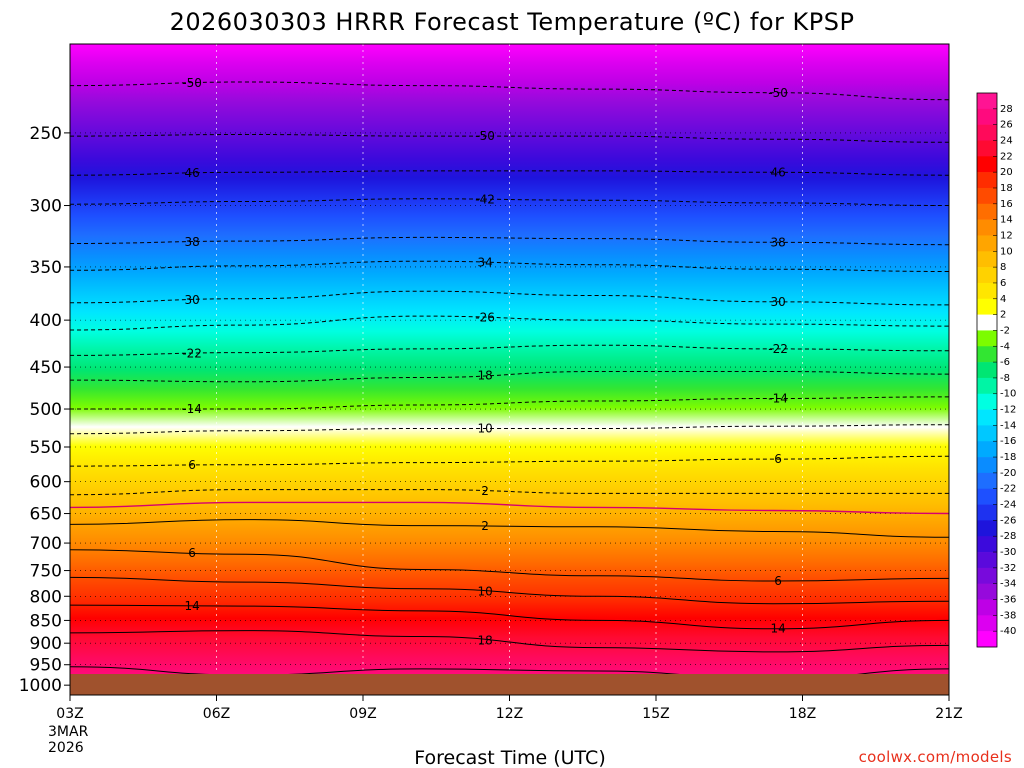 The width and height of the screenshot is (1024, 768). Describe the element at coordinates (1008, 600) in the screenshot. I see `colorbar-tick-label: -36` at that location.